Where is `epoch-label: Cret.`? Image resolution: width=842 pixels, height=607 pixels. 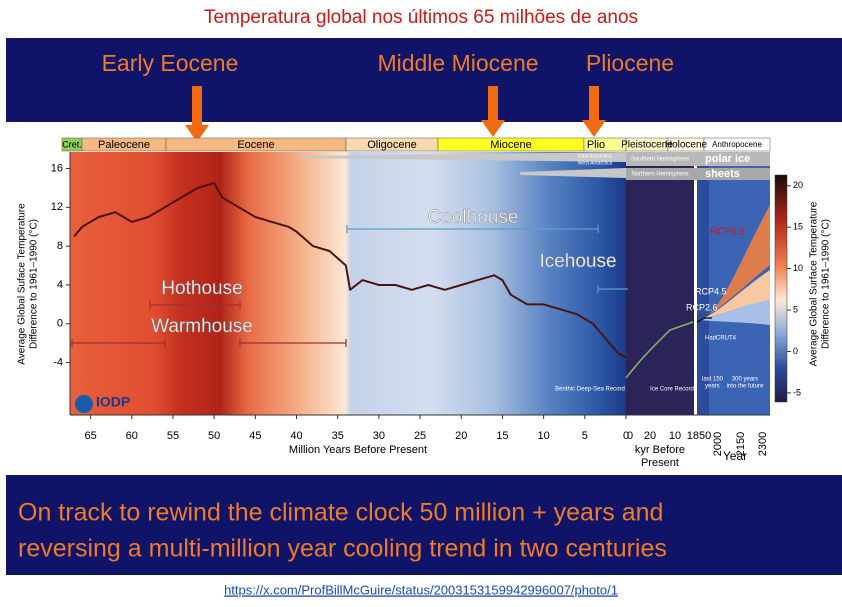 epoch-label: Cret. is located at coordinates (72, 144).